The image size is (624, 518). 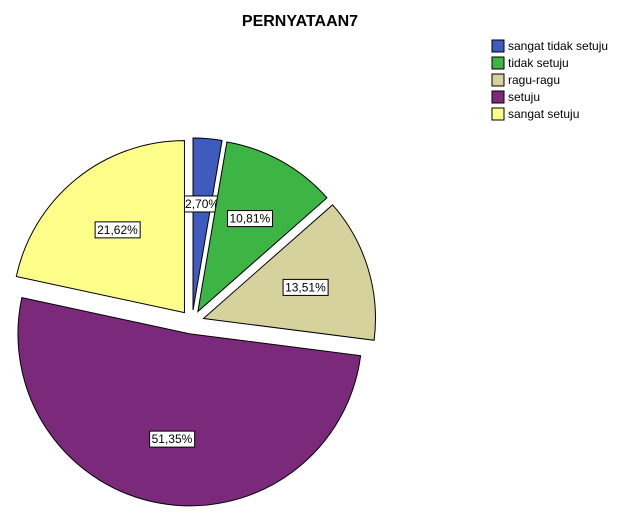 I want to click on label-text: 10,81%, so click(x=249, y=219).